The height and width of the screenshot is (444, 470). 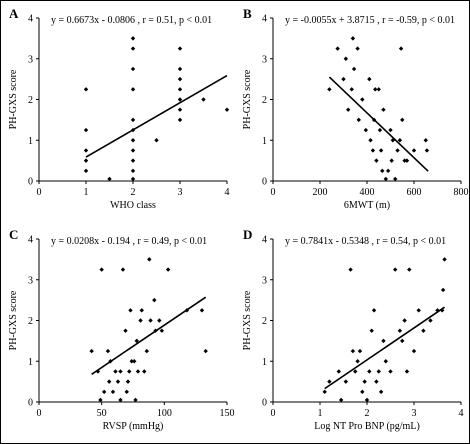 I want to click on x-tick-label: 800, so click(x=461, y=192).